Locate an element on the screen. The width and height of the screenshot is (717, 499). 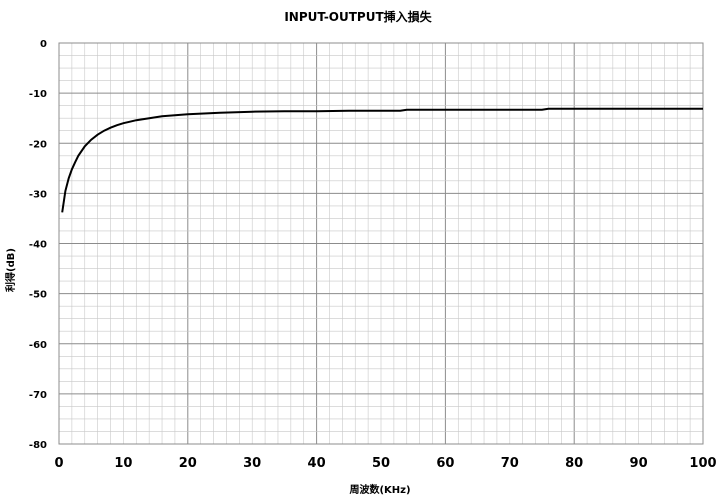
y-tick-label: -10 is located at coordinates (38, 94).